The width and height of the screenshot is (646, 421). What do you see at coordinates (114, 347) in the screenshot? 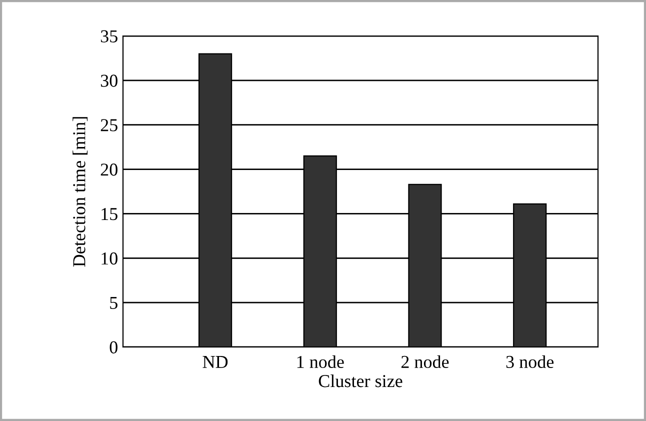
I see `y-tick-label: 0` at bounding box center [114, 347].